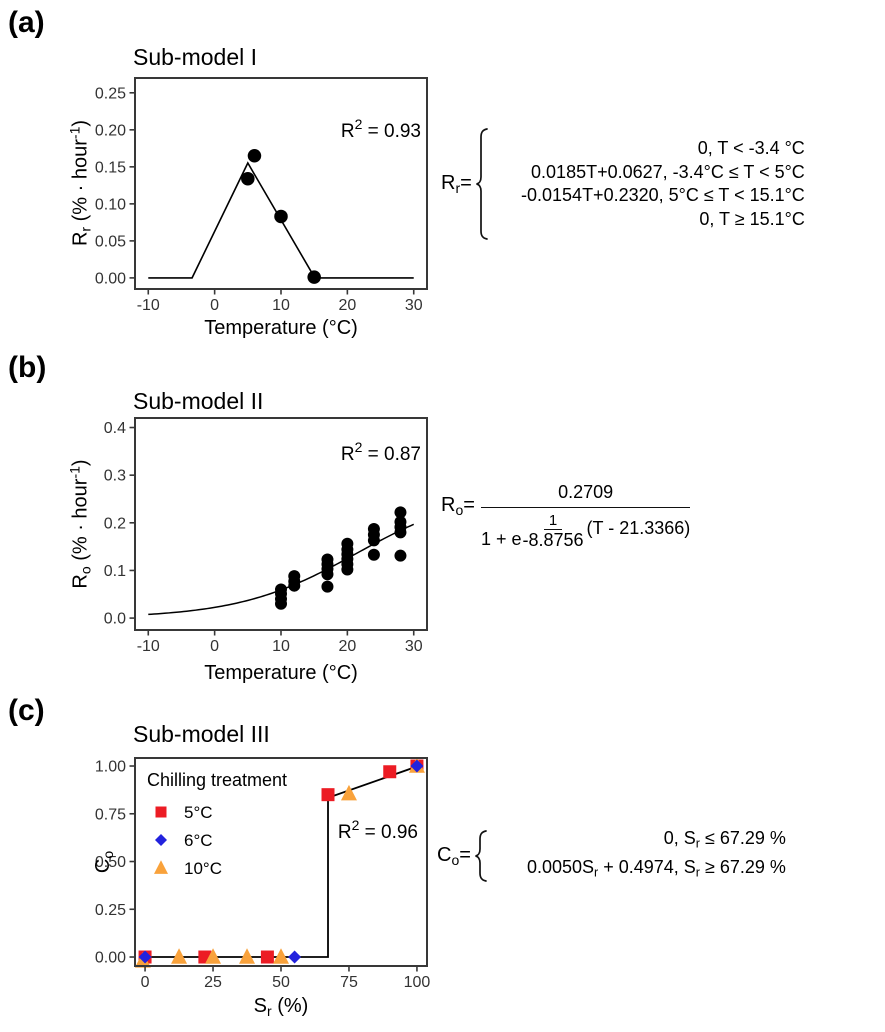 Image resolution: width=885 pixels, height=1032 pixels. I want to click on y-tick-label: 0.75, so click(110, 814).